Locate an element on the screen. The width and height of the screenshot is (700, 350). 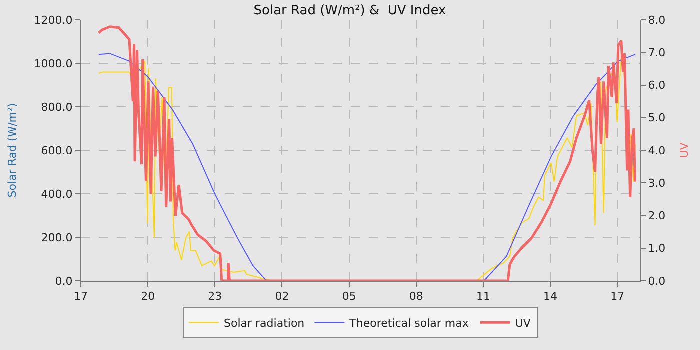
y-tick-label: 0.0 is located at coordinates (64, 281).